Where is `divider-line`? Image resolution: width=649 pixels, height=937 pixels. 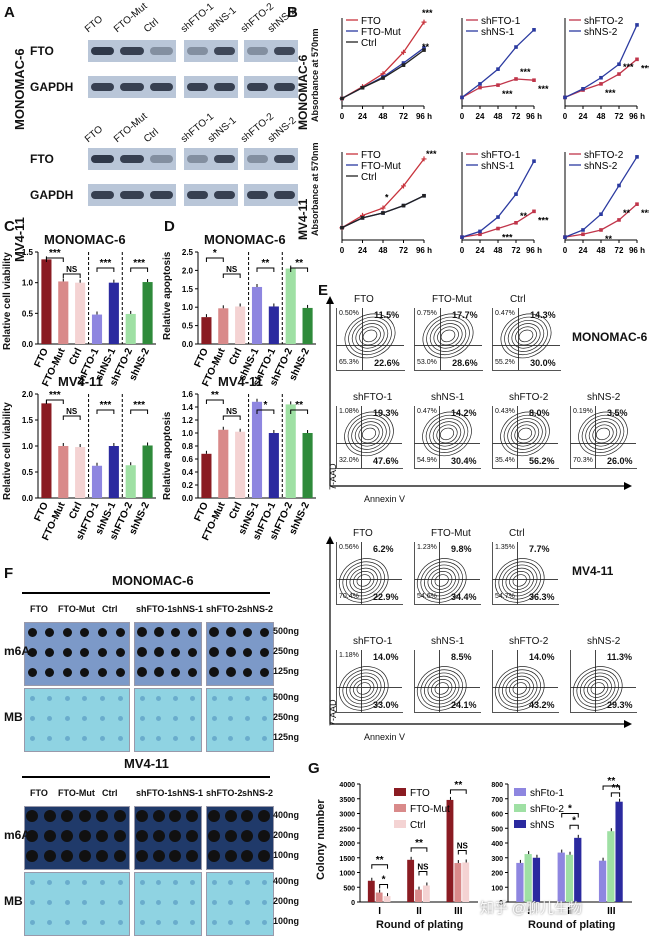
divider-line is located at coordinates (146, 593).